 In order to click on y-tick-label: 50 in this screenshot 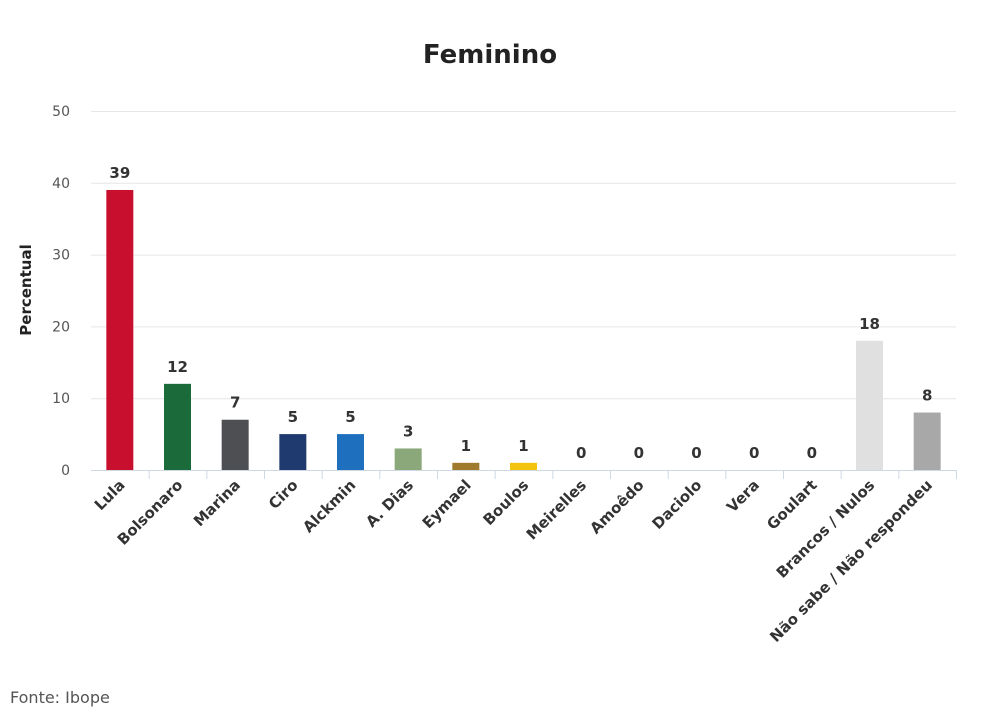, I will do `click(61, 112)`.